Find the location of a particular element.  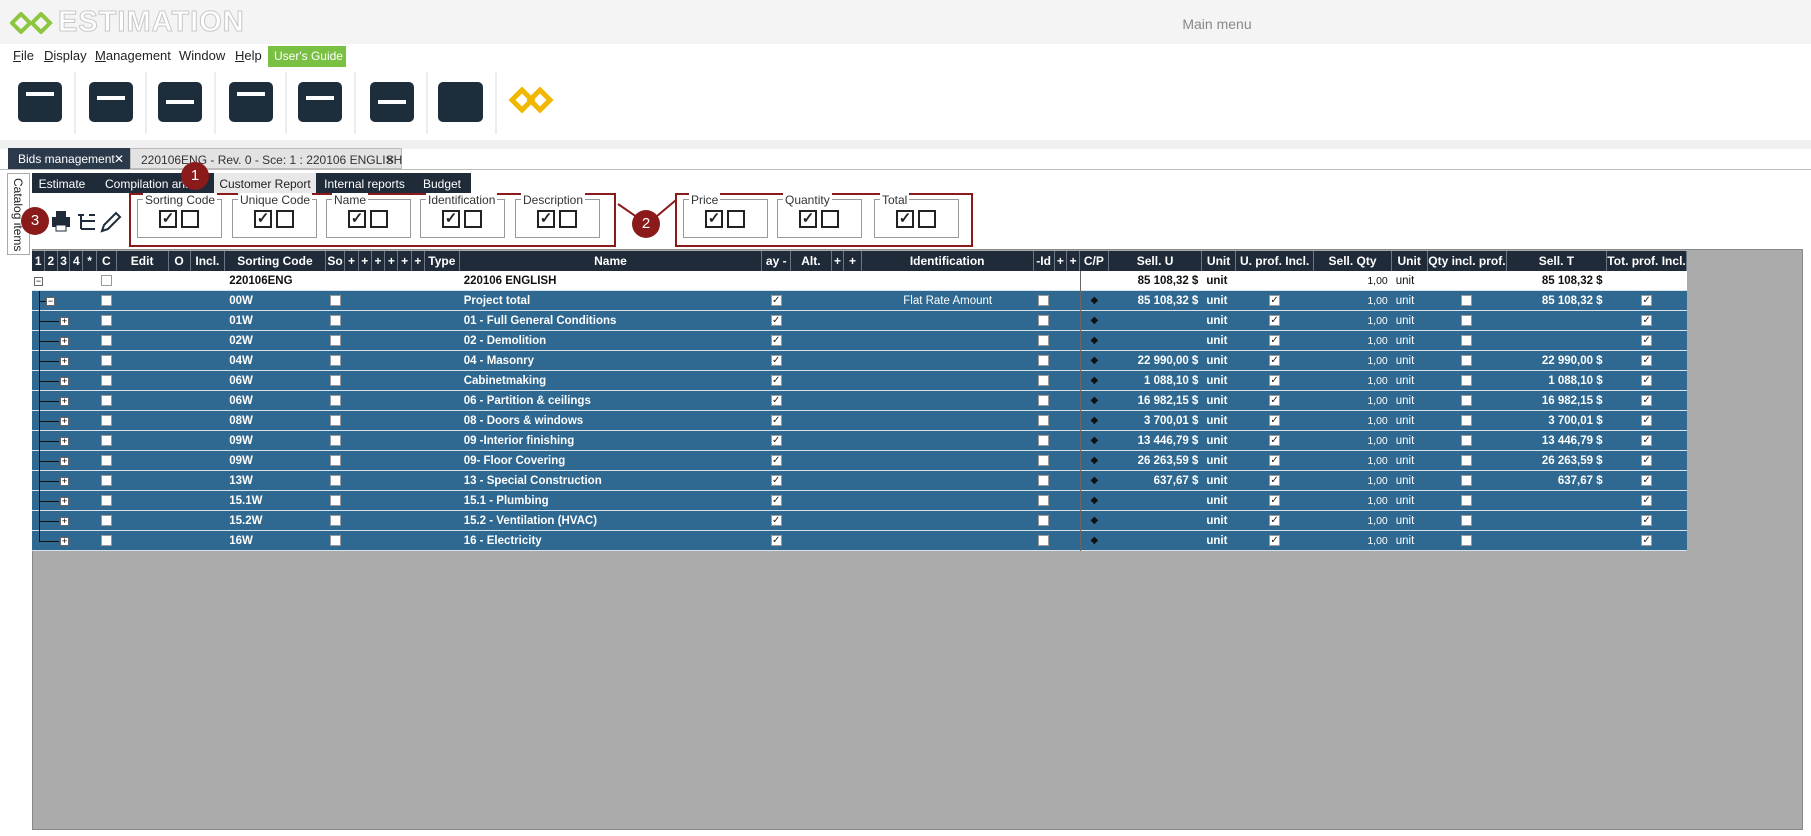

report-tab: Budget is located at coordinates (442, 184).